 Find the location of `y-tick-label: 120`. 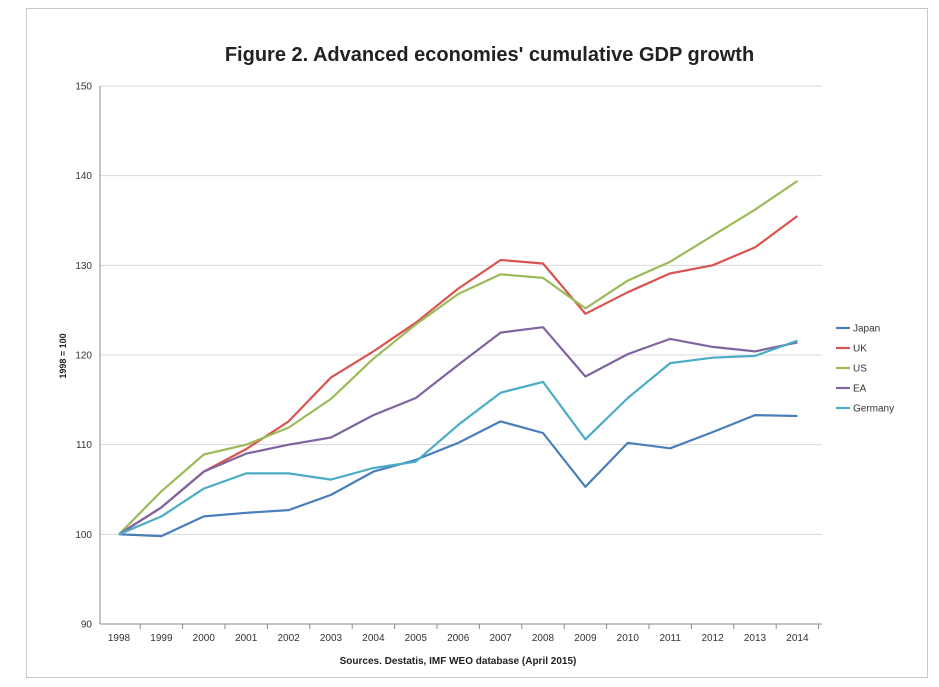

y-tick-label: 120 is located at coordinates (83, 356).